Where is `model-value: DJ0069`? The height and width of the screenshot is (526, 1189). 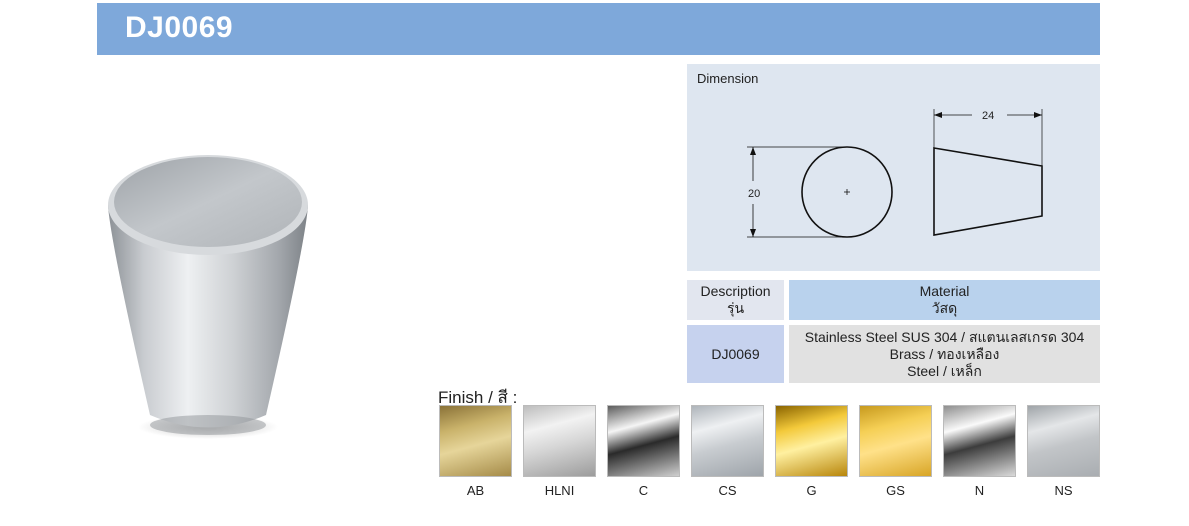
model-value: DJ0069 is located at coordinates (735, 353).